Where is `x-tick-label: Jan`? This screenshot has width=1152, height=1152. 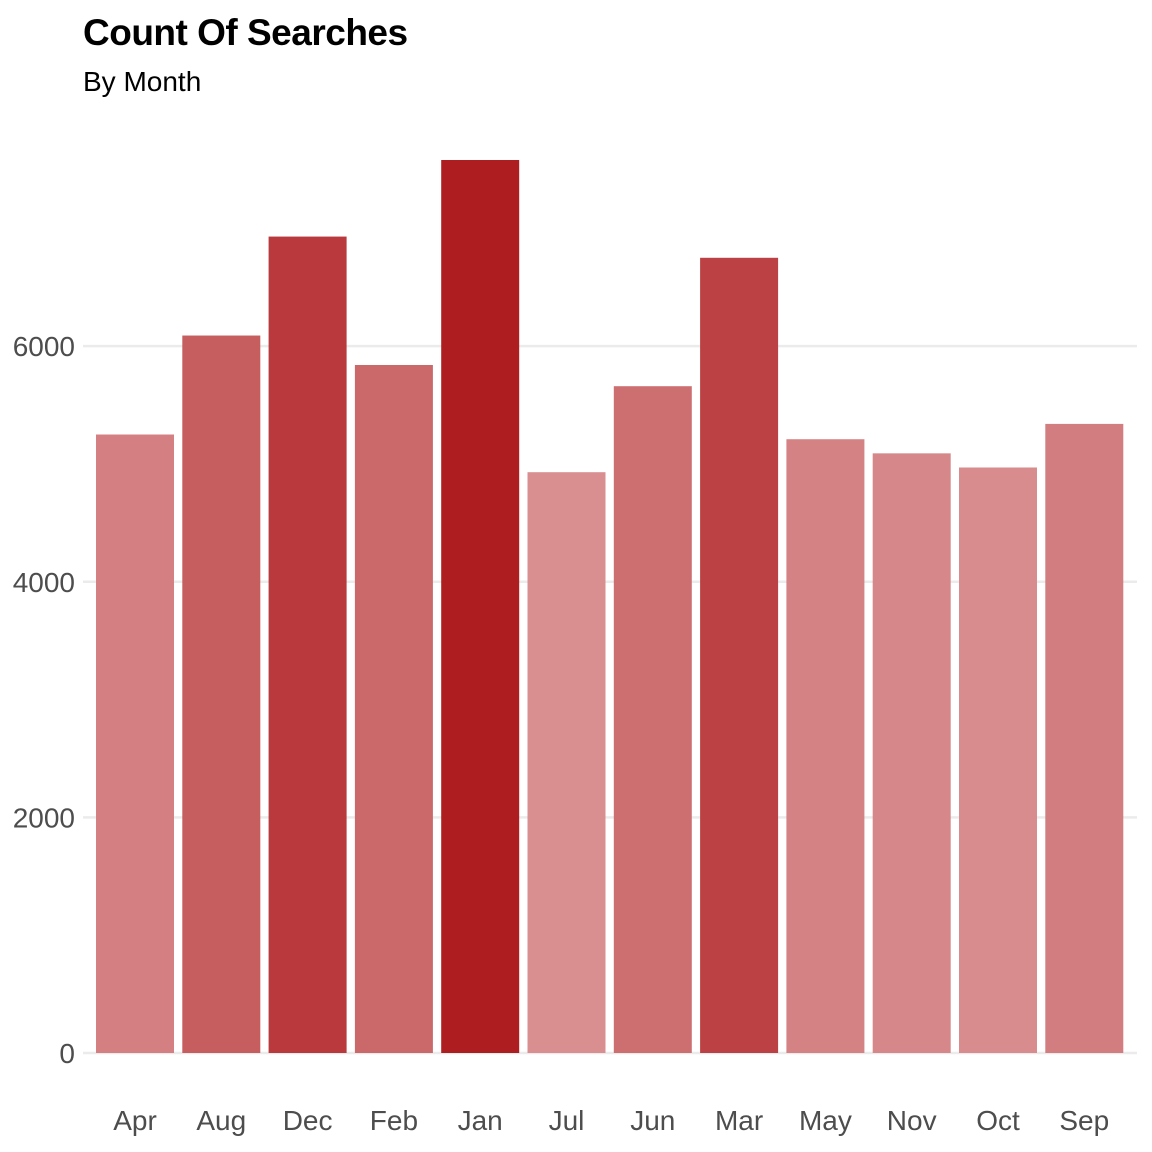
x-tick-label: Jan is located at coordinates (480, 1120).